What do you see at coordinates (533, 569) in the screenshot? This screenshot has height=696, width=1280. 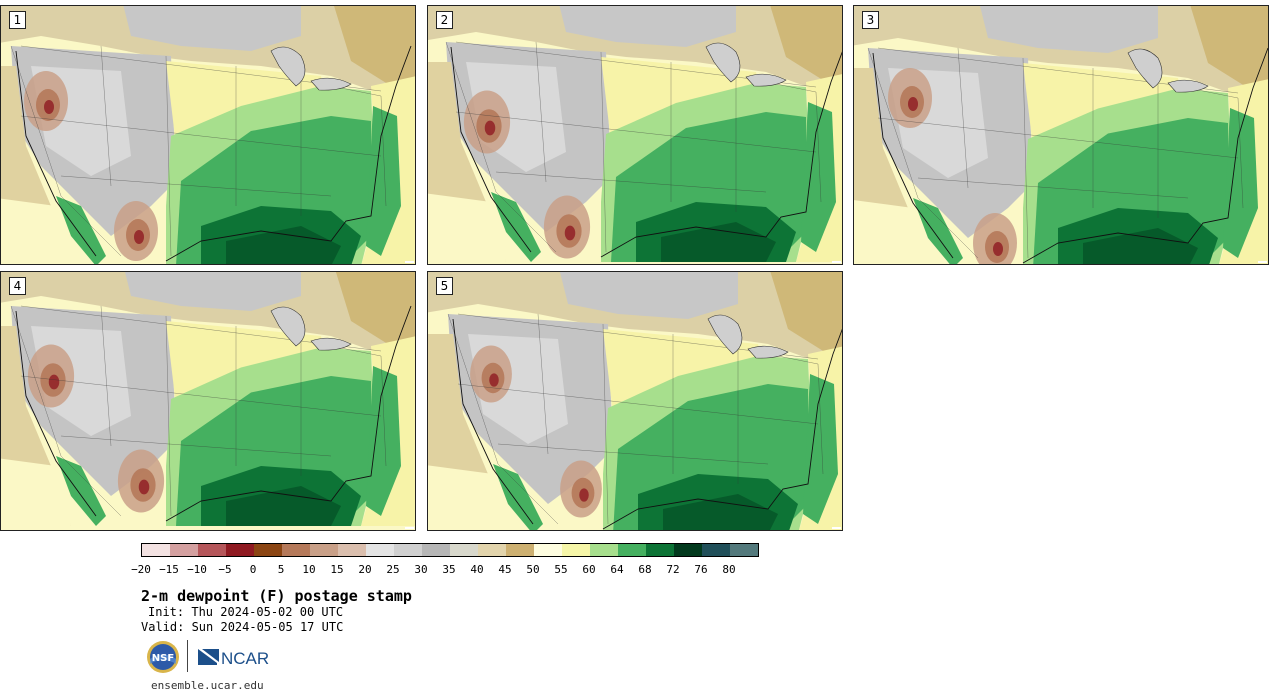 I see `colorbar-label: 50` at bounding box center [533, 569].